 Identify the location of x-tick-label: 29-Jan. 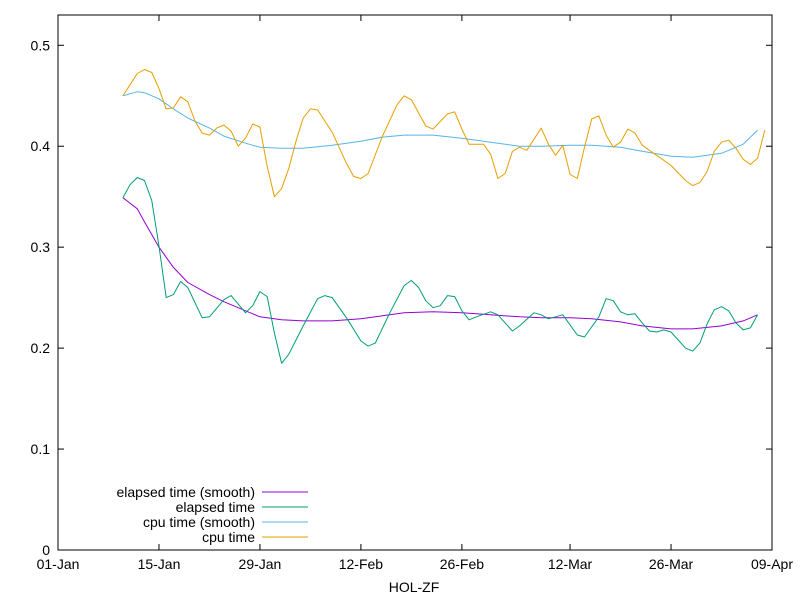
(260, 564).